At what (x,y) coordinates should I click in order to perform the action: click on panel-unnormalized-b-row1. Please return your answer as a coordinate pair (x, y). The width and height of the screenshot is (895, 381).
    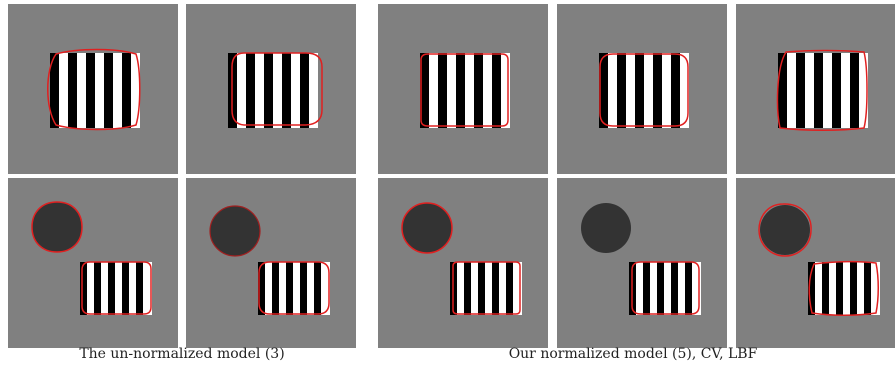
    Looking at the image, I should click on (271, 89).